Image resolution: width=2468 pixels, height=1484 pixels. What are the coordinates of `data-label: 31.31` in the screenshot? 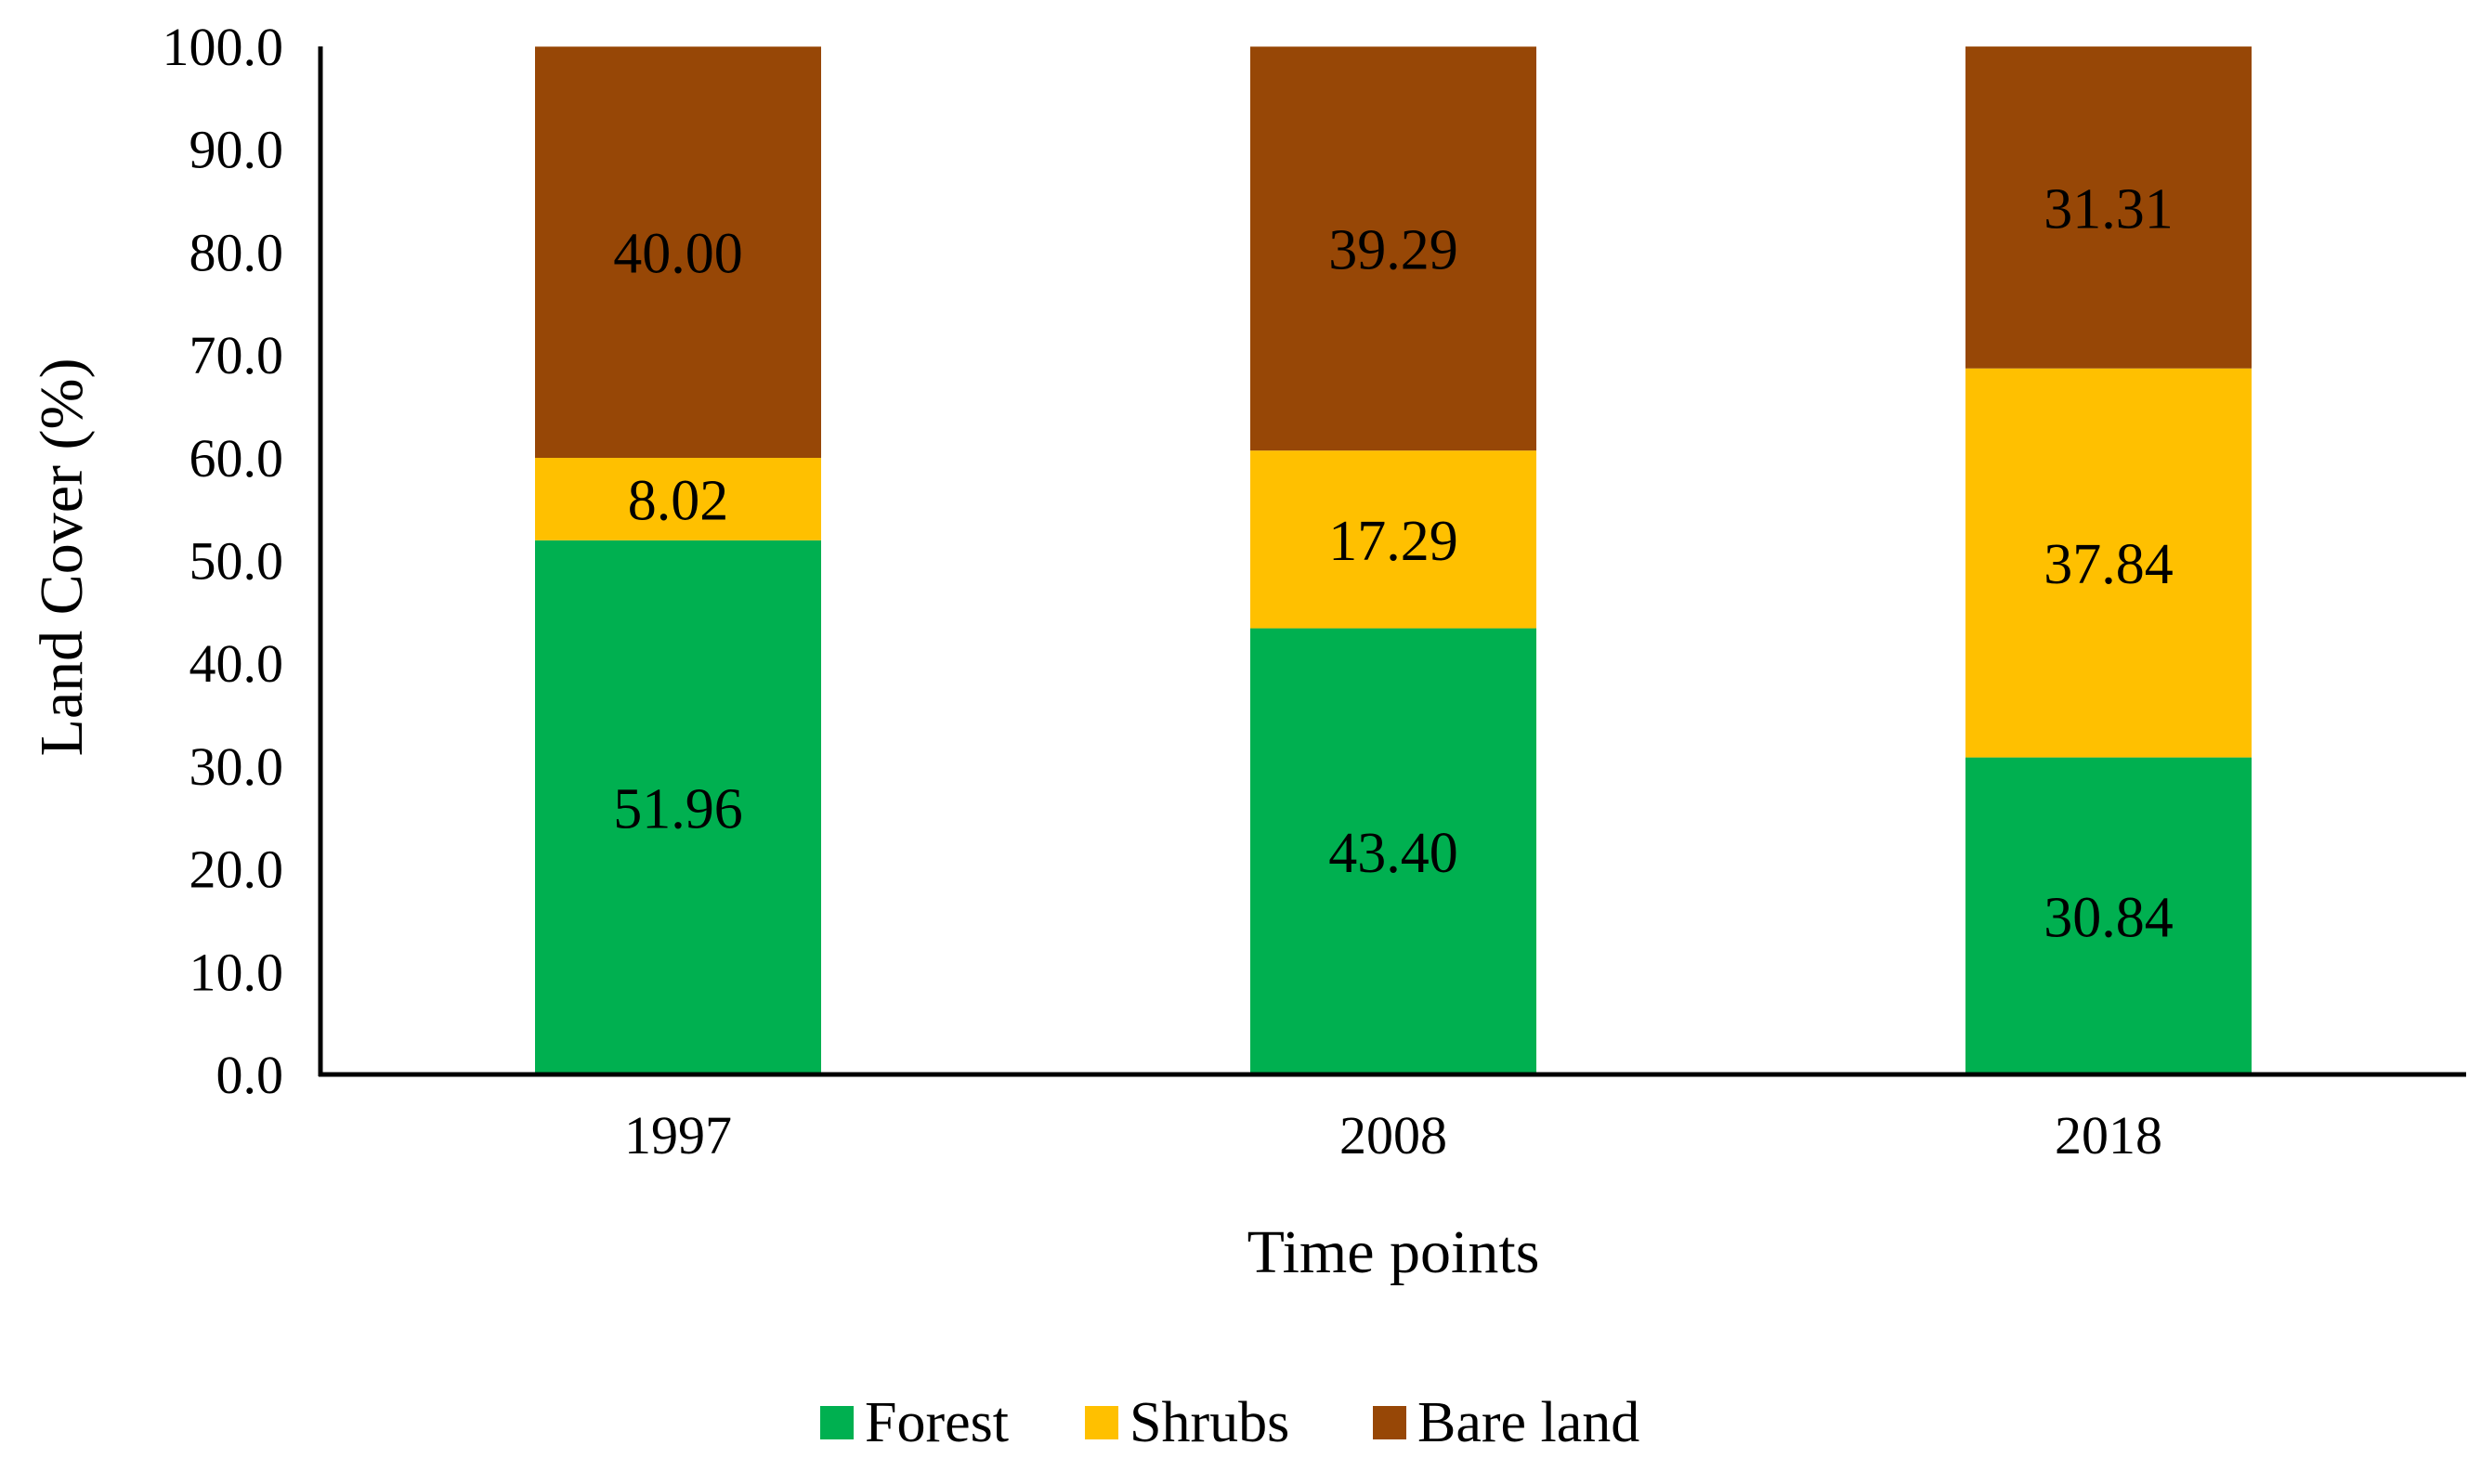 It's located at (2109, 209).